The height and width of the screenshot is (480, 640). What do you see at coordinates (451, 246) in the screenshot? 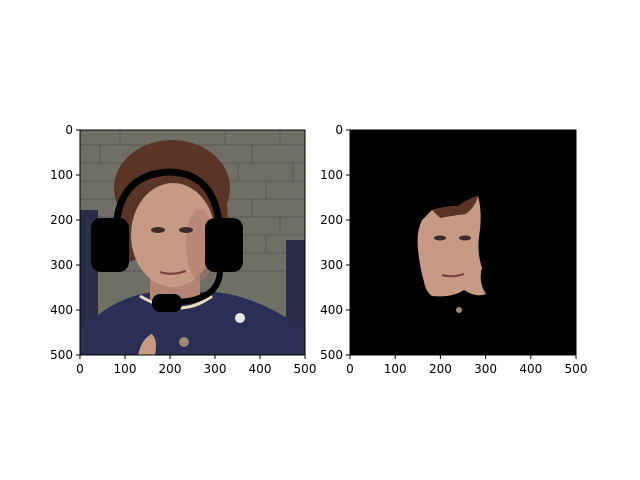
I see `face-segment` at bounding box center [451, 246].